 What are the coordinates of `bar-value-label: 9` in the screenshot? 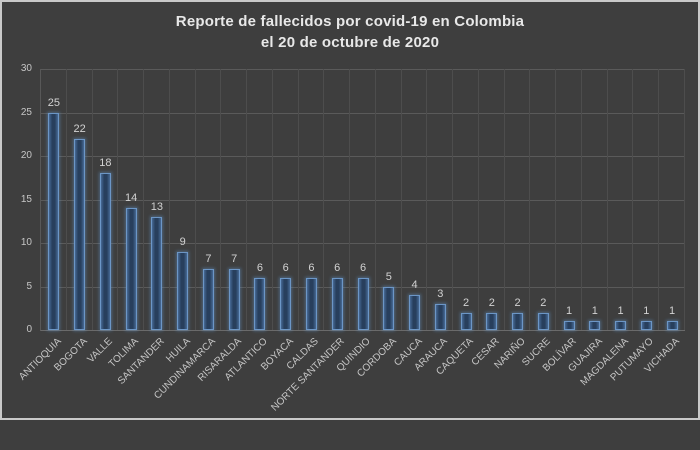 It's located at (182, 241).